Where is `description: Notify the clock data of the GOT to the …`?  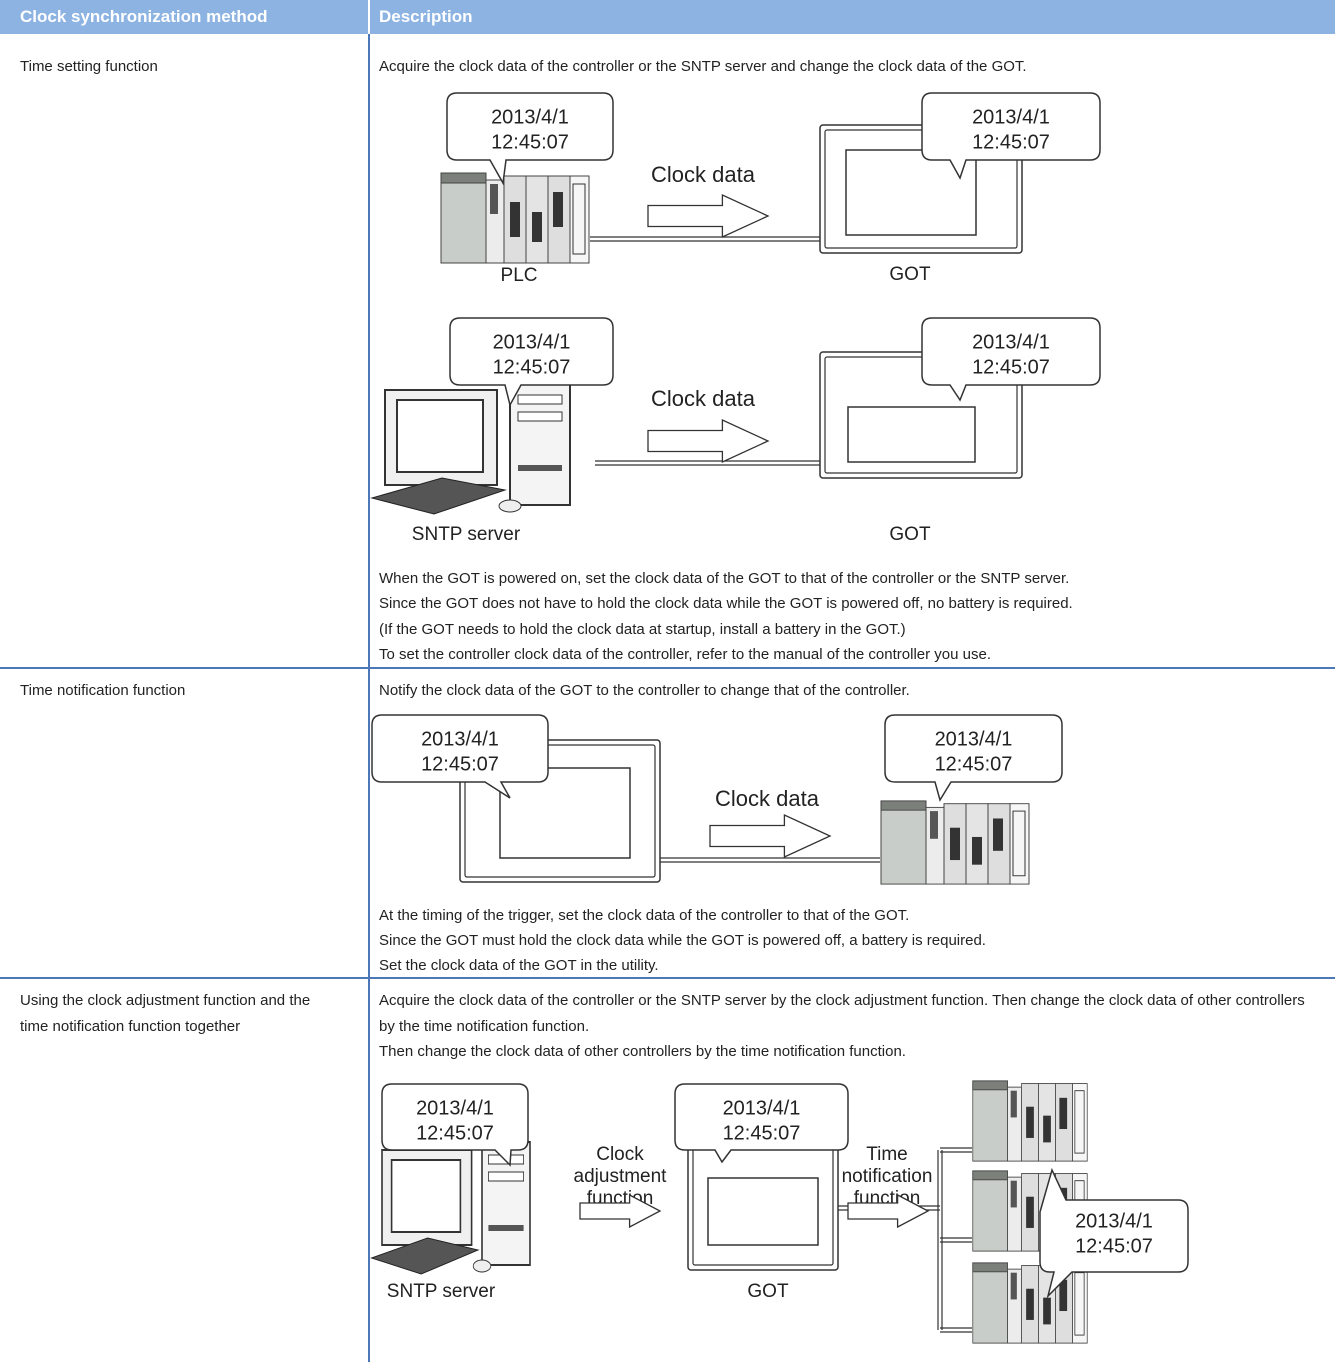 description: Notify the clock data of the GOT to the … is located at coordinates (644, 690).